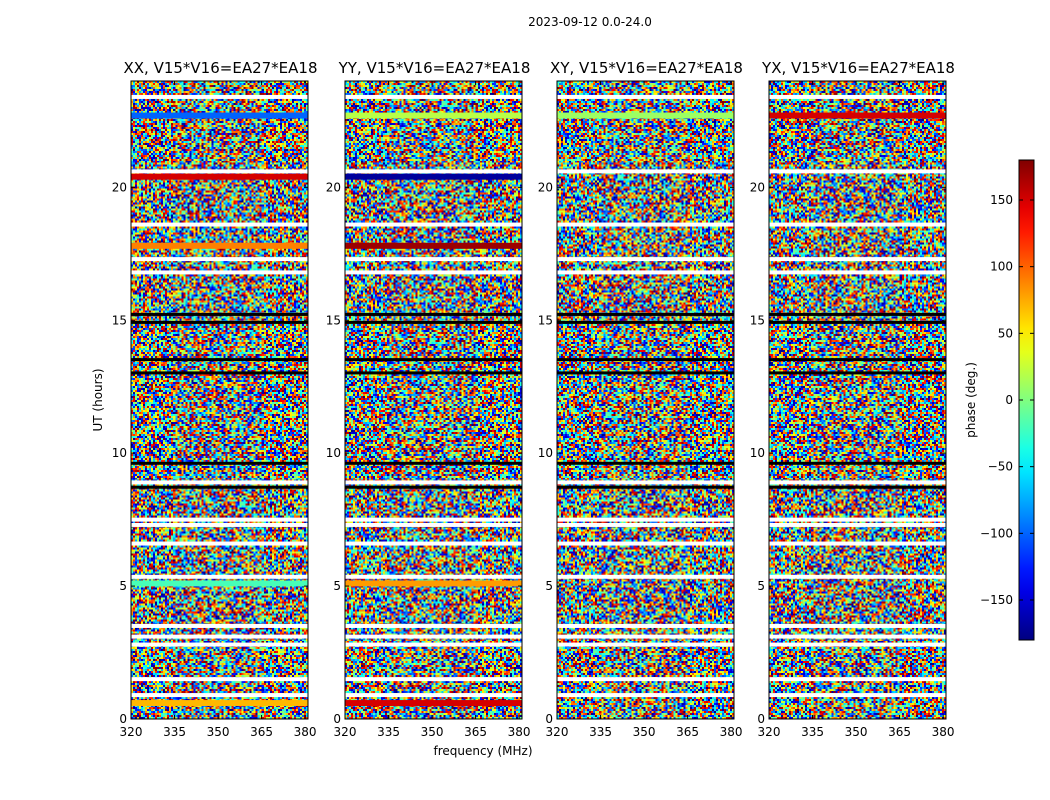 This screenshot has height=800, width=1050. What do you see at coordinates (1007, 400) in the screenshot?
I see `colorbar: 150 100 50 0 −50 −100 −150` at bounding box center [1007, 400].